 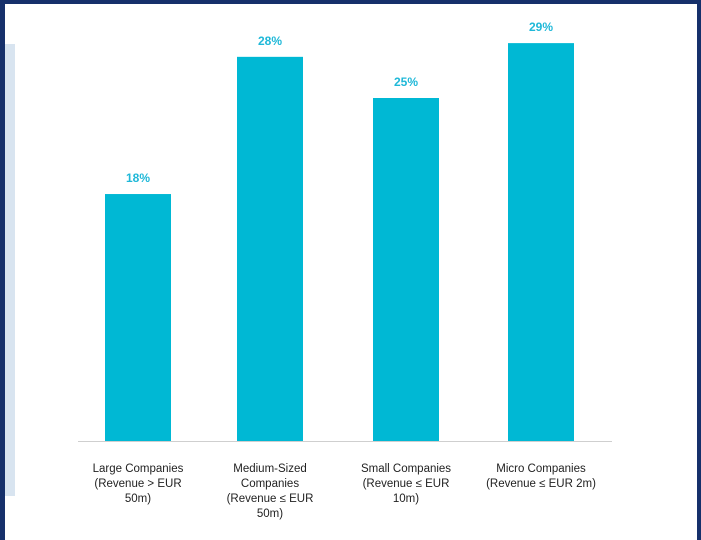 What do you see at coordinates (541, 27) in the screenshot?
I see `bar-value-label-4: 29%` at bounding box center [541, 27].